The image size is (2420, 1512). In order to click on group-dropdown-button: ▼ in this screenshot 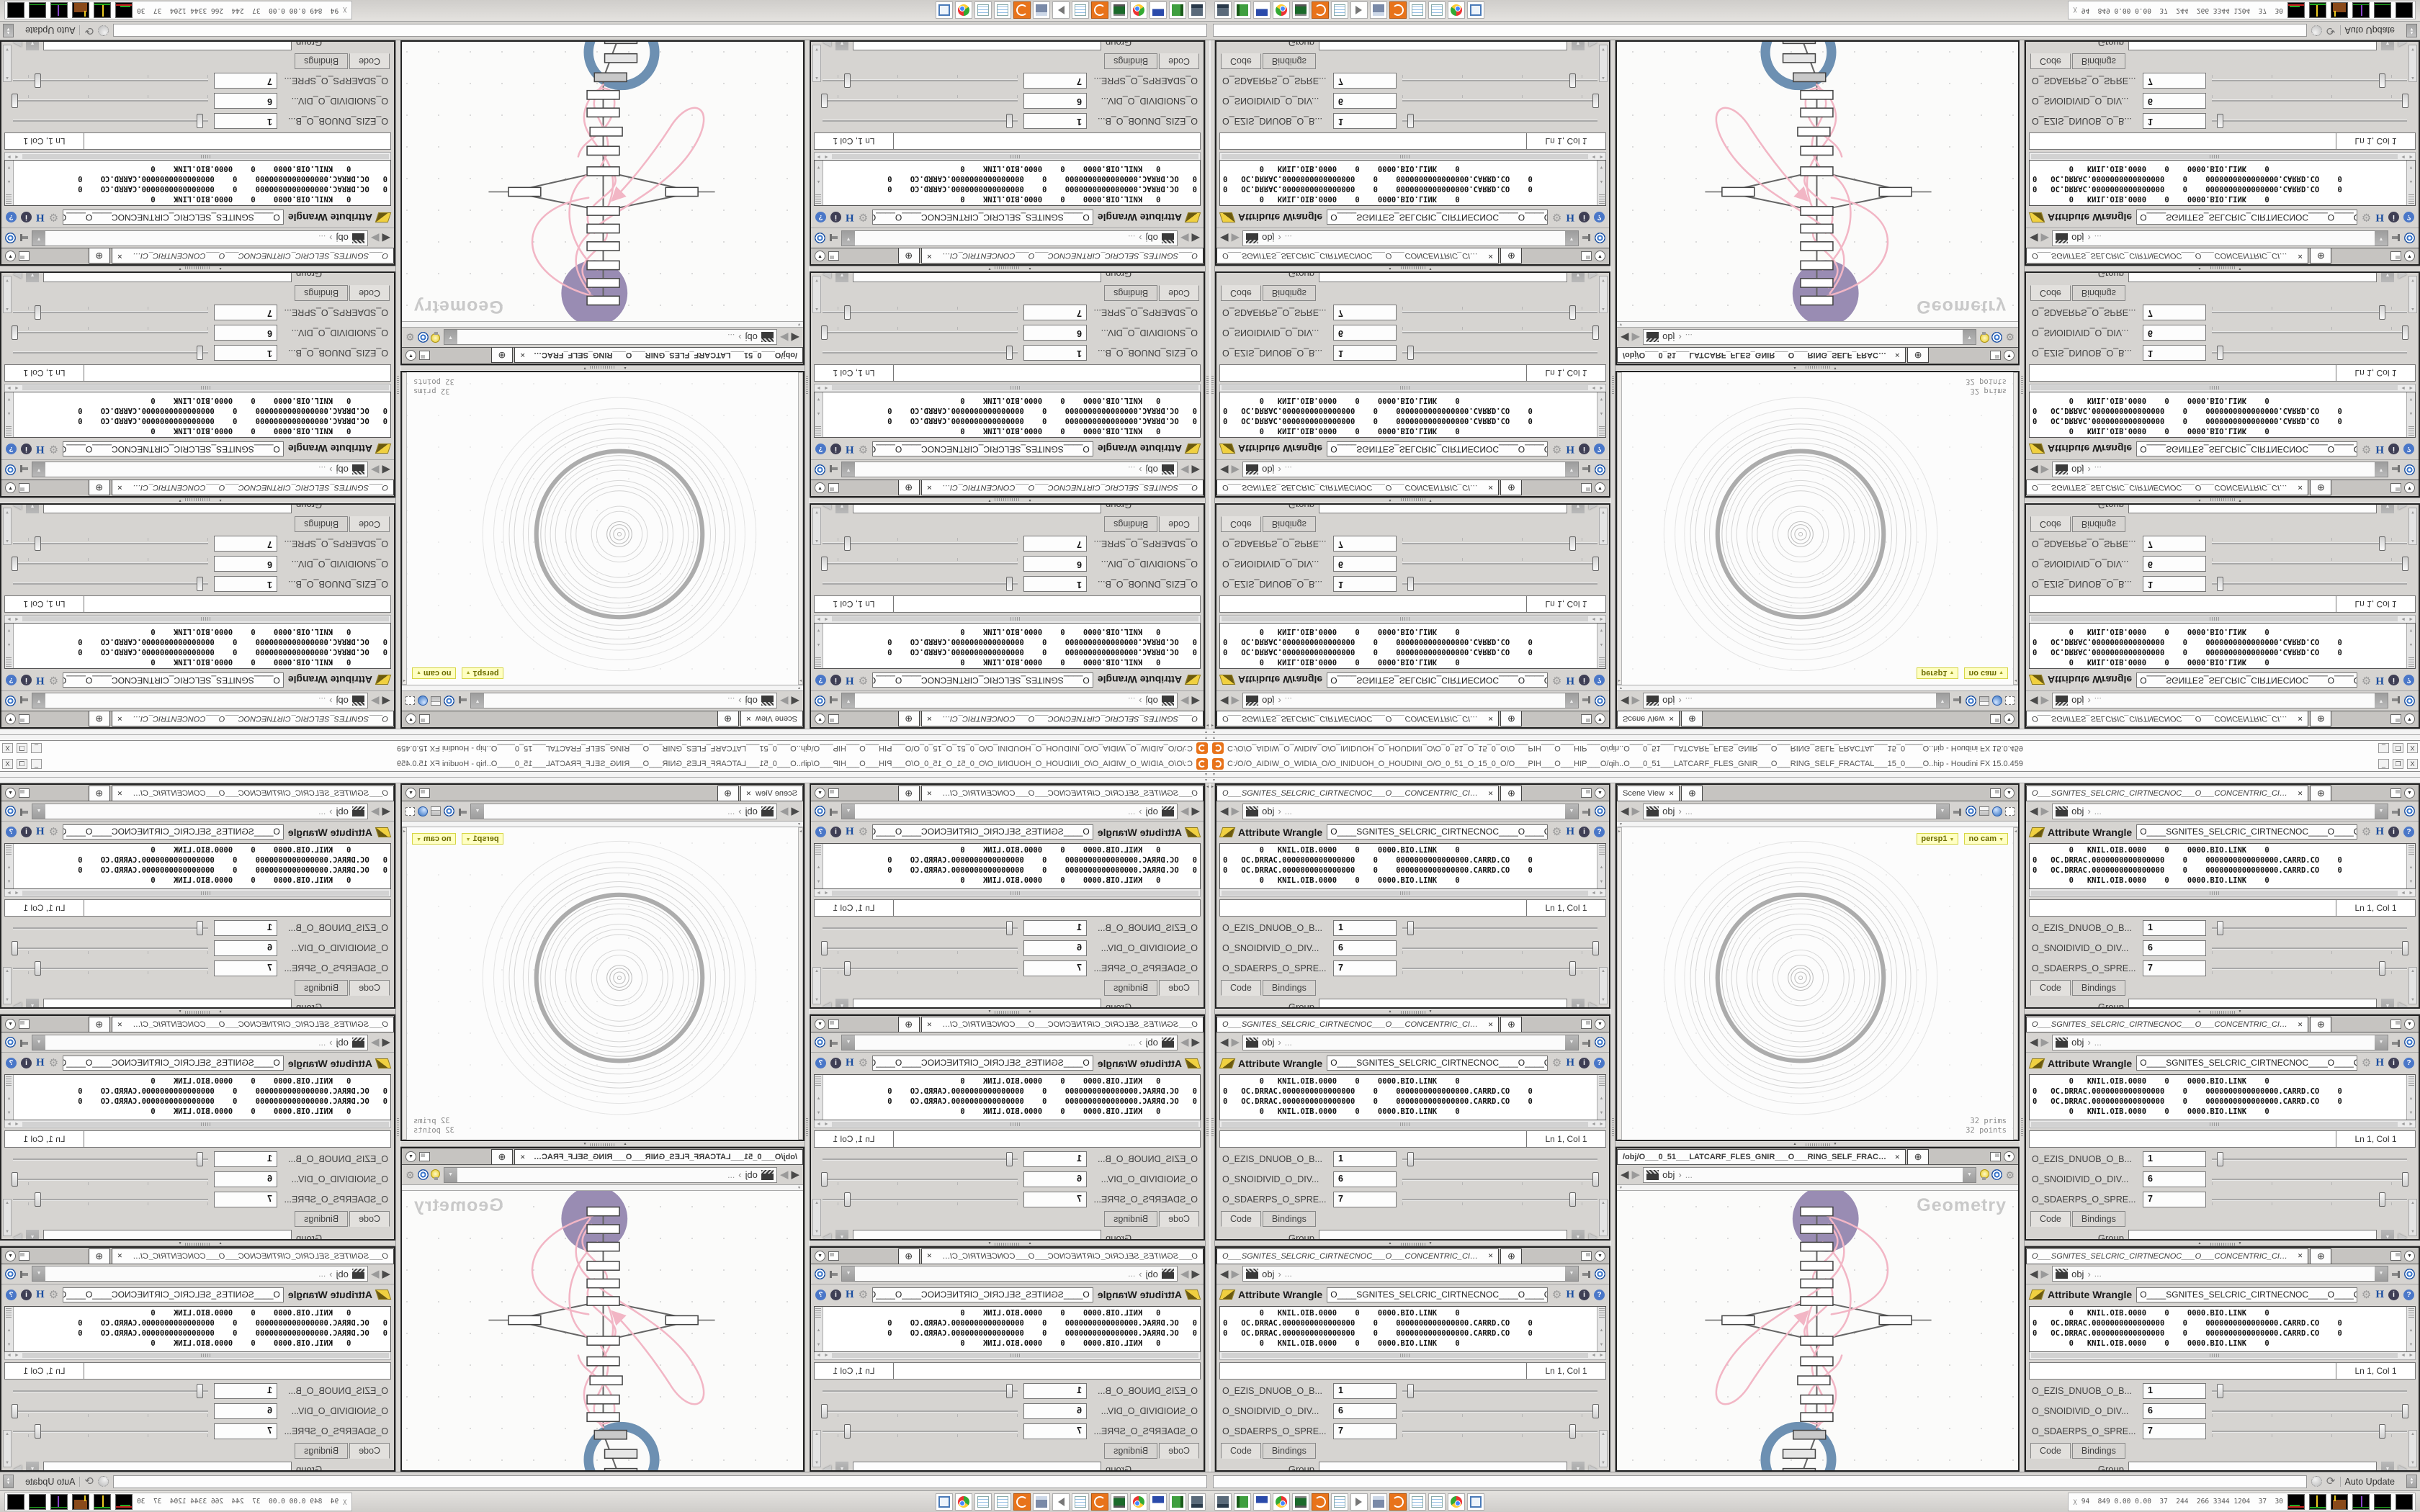, I will do `click(842, 1004)`.